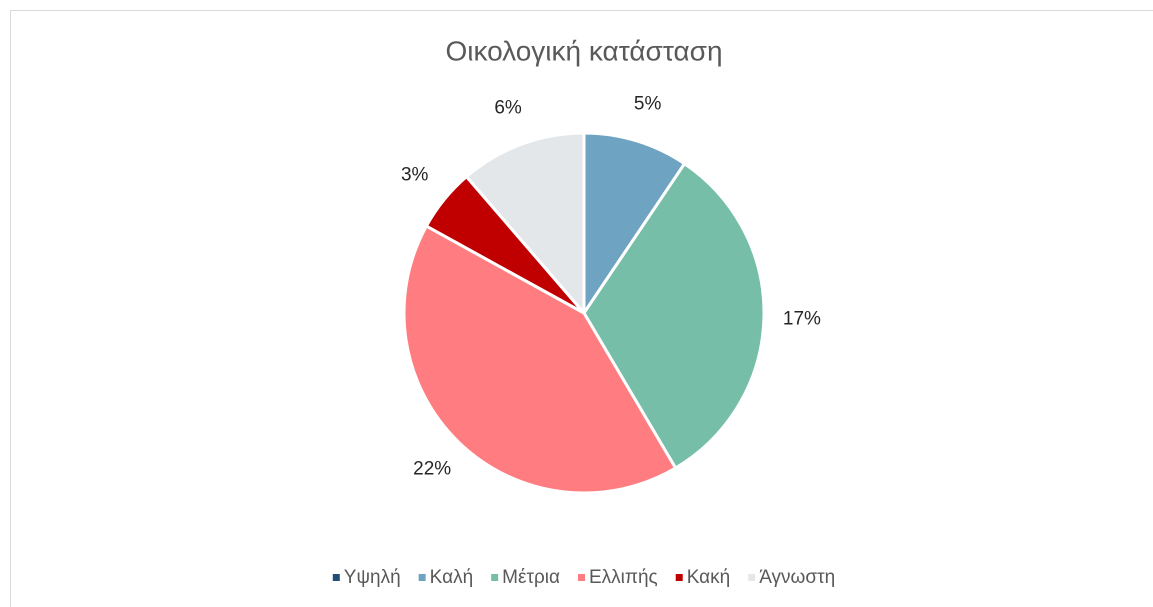 This screenshot has height=607, width=1153. What do you see at coordinates (452, 577) in the screenshot?
I see `legend-label: Καλή` at bounding box center [452, 577].